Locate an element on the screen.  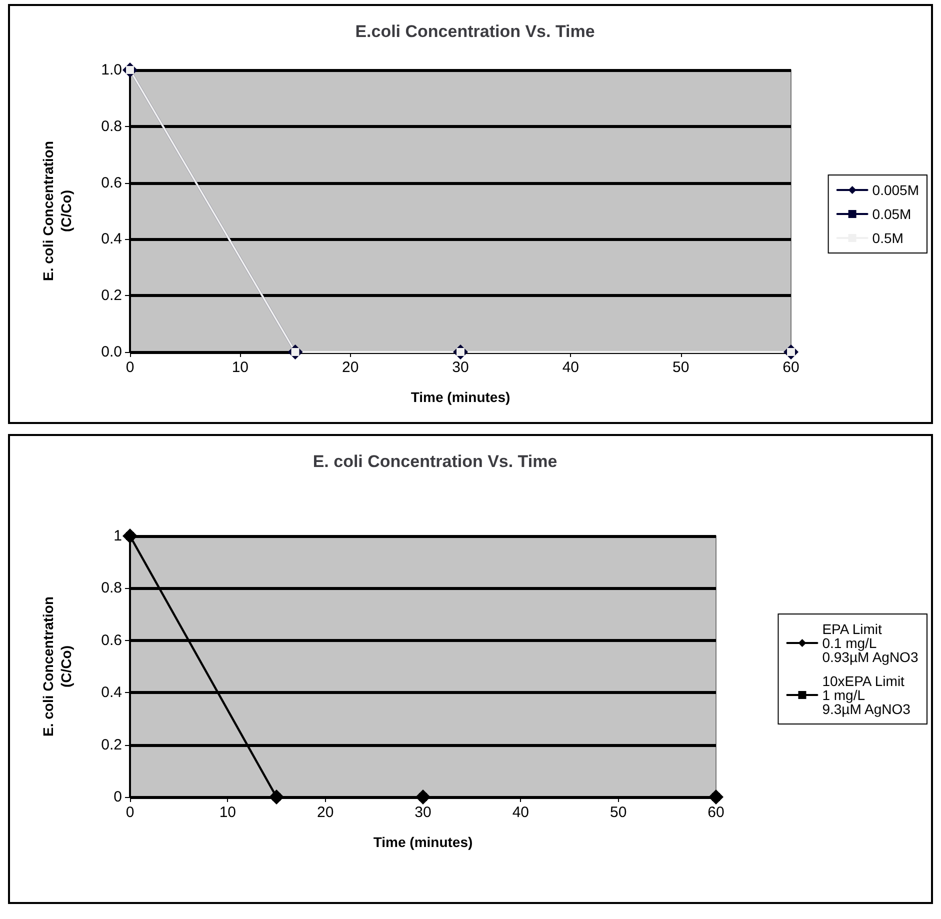
legend-label: 0.005M is located at coordinates (896, 190).